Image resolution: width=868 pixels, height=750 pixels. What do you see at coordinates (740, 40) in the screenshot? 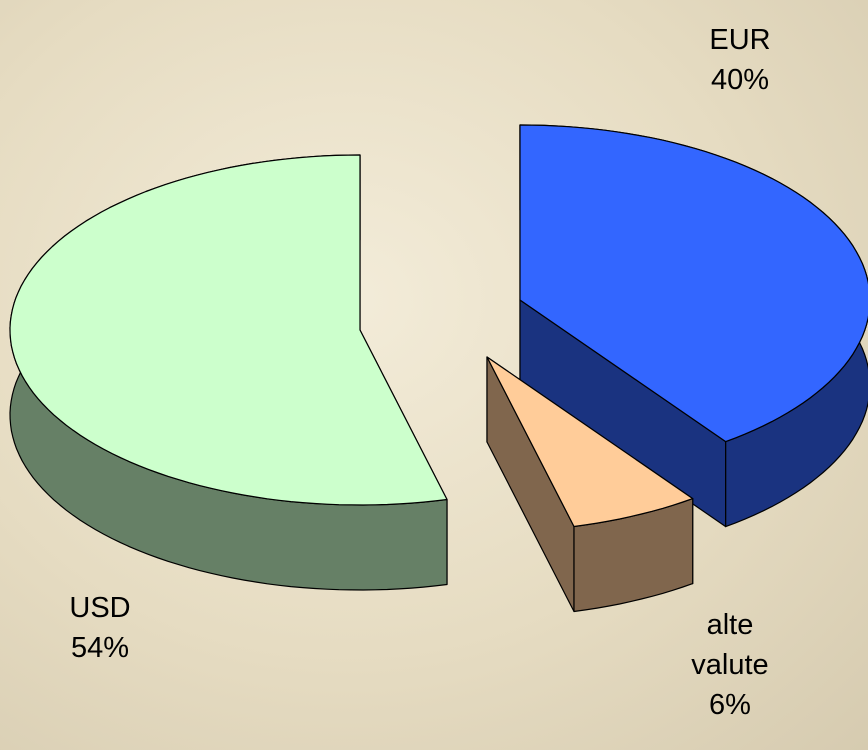
I see `category: EUR` at bounding box center [740, 40].